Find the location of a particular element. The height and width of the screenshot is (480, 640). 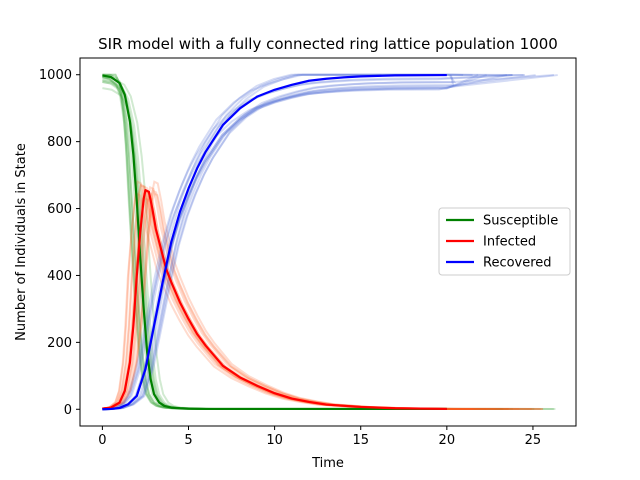

x-tick-label: 10 is located at coordinates (274, 440).